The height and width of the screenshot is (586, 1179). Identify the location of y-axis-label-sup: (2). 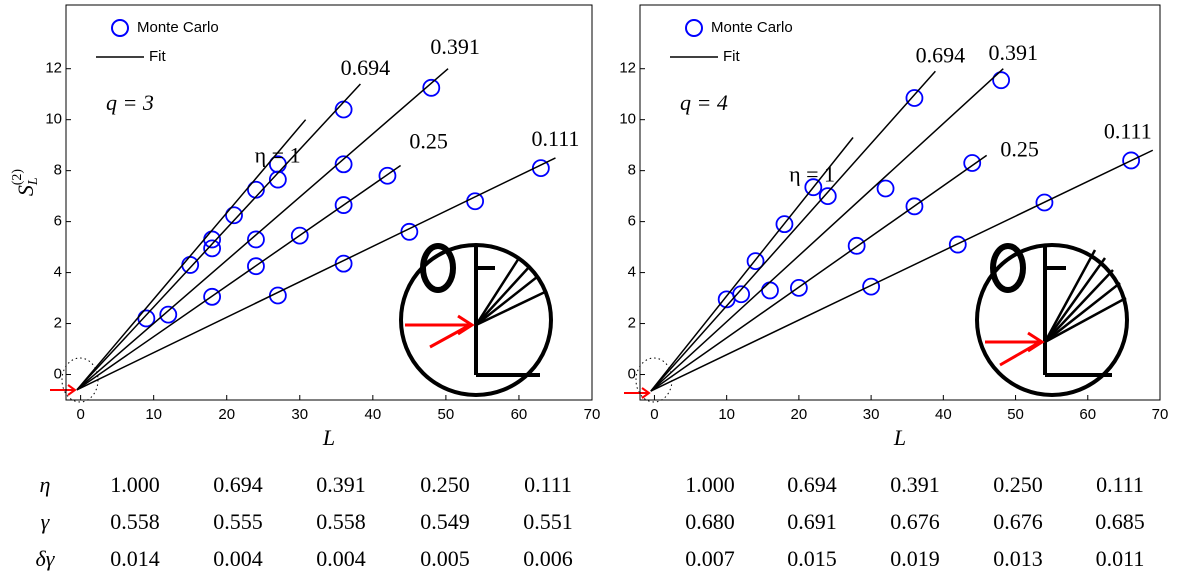
(17, 177).